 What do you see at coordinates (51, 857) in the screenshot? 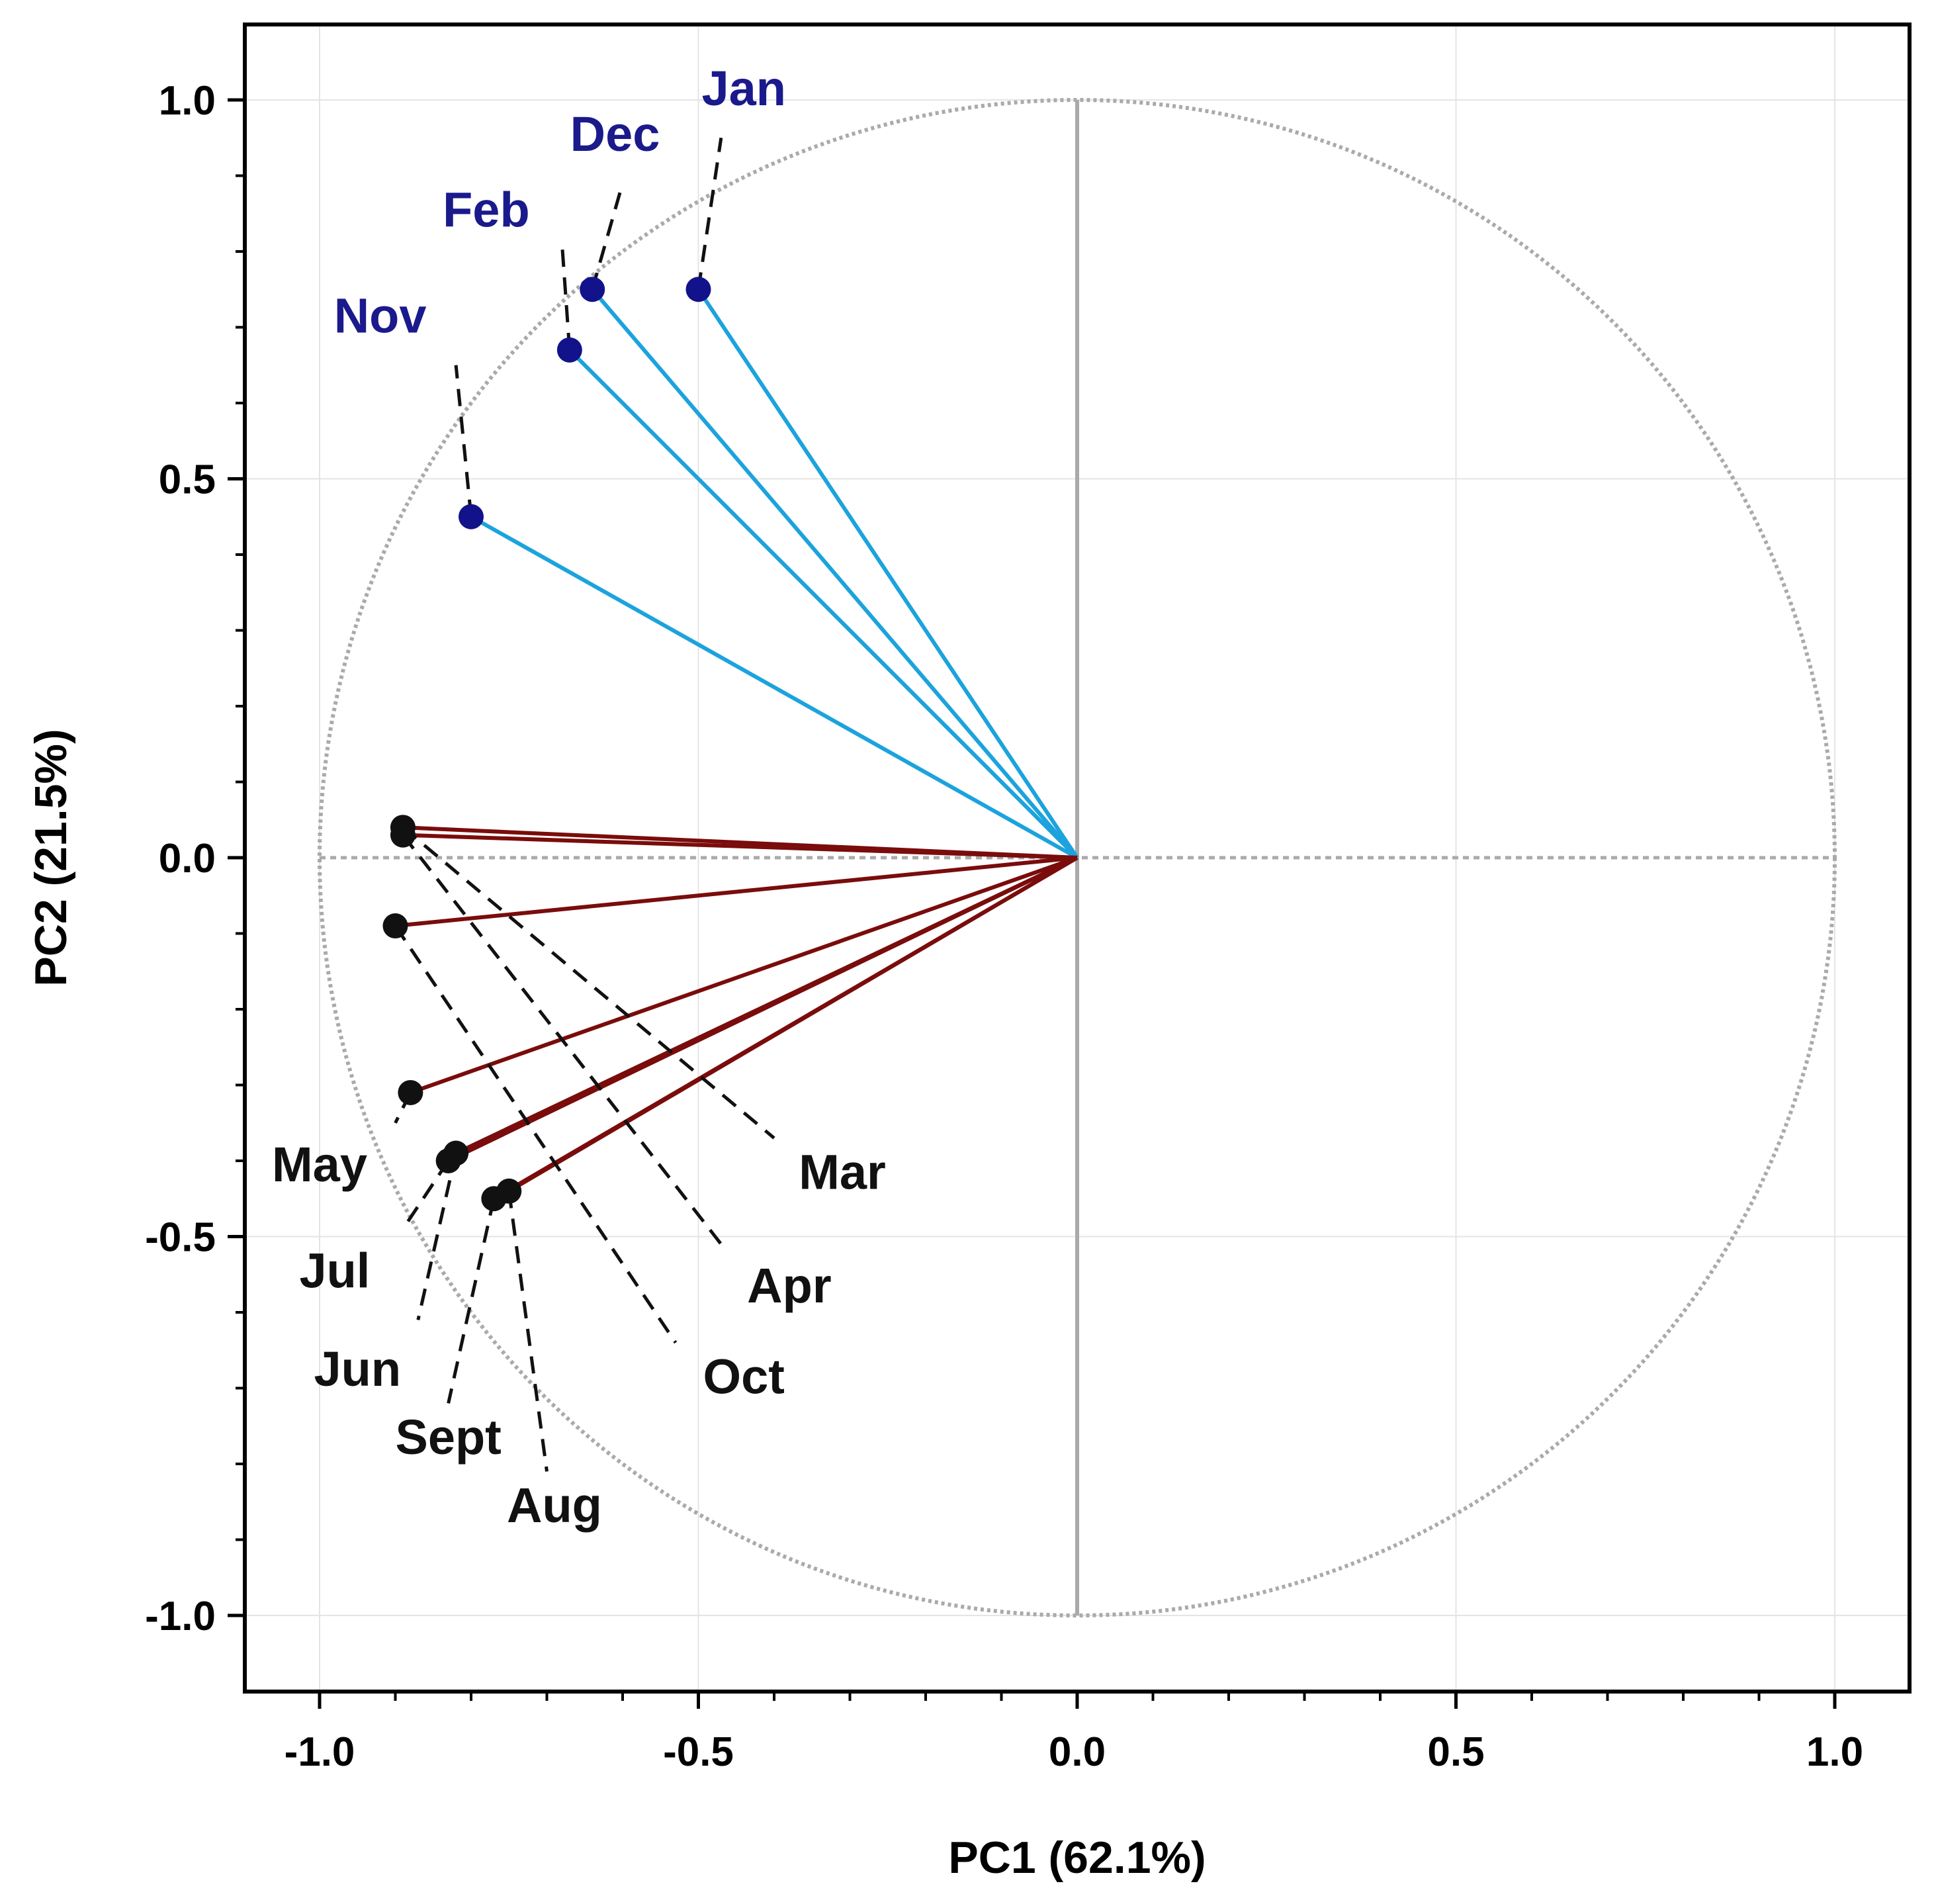
I see `y-axis-title: PC2 (21.5%)` at bounding box center [51, 857].